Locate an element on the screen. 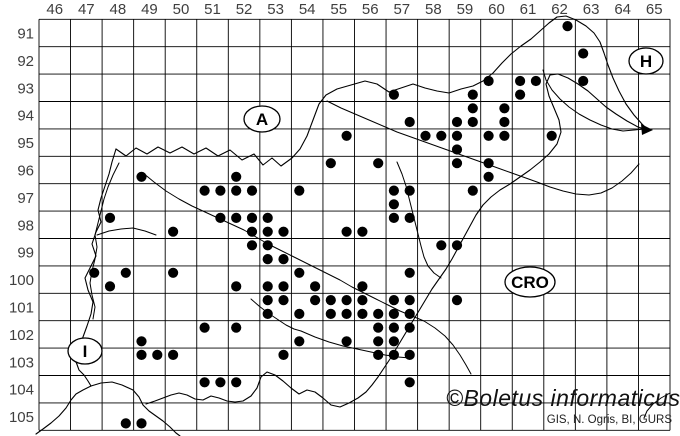 Image resolution: width=680 pixels, height=436 pixels. row-label: 91 is located at coordinates (25, 34).